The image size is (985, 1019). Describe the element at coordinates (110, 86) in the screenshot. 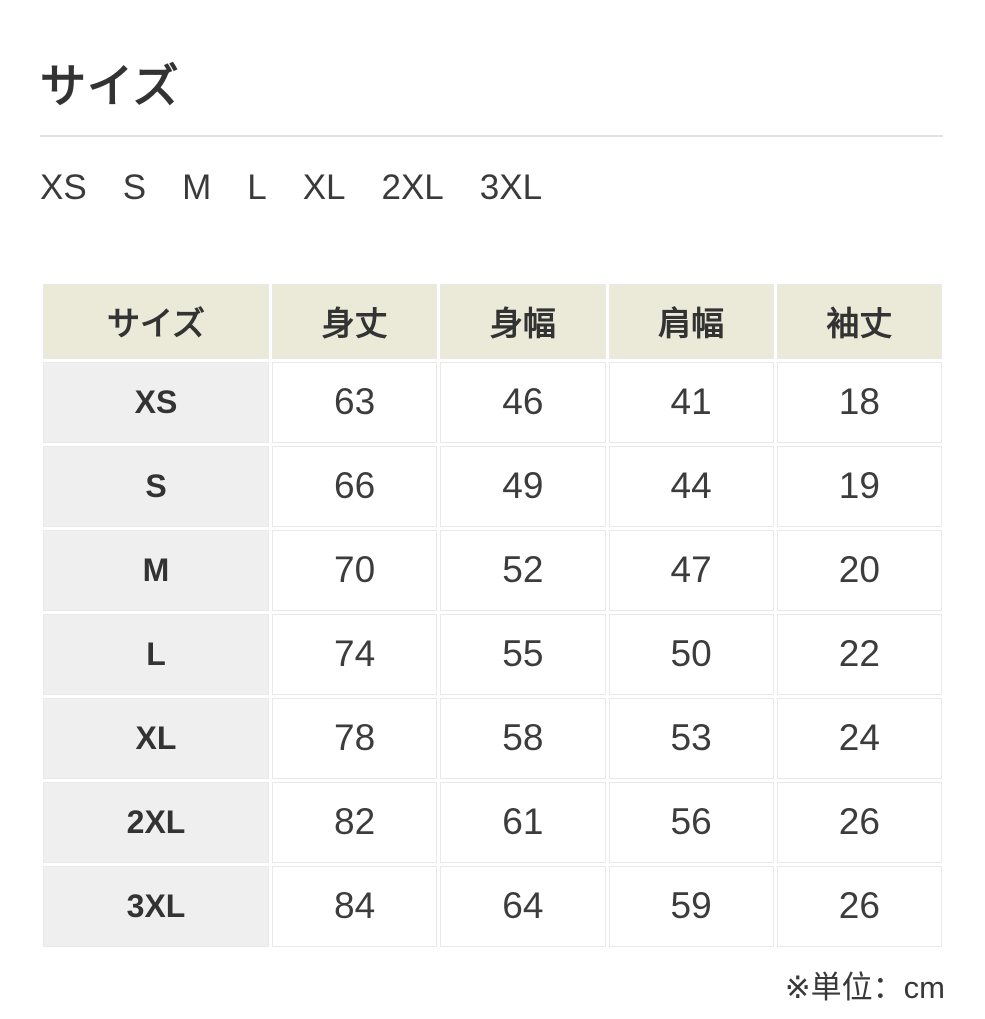

I see `page-title: サイズ` at that location.